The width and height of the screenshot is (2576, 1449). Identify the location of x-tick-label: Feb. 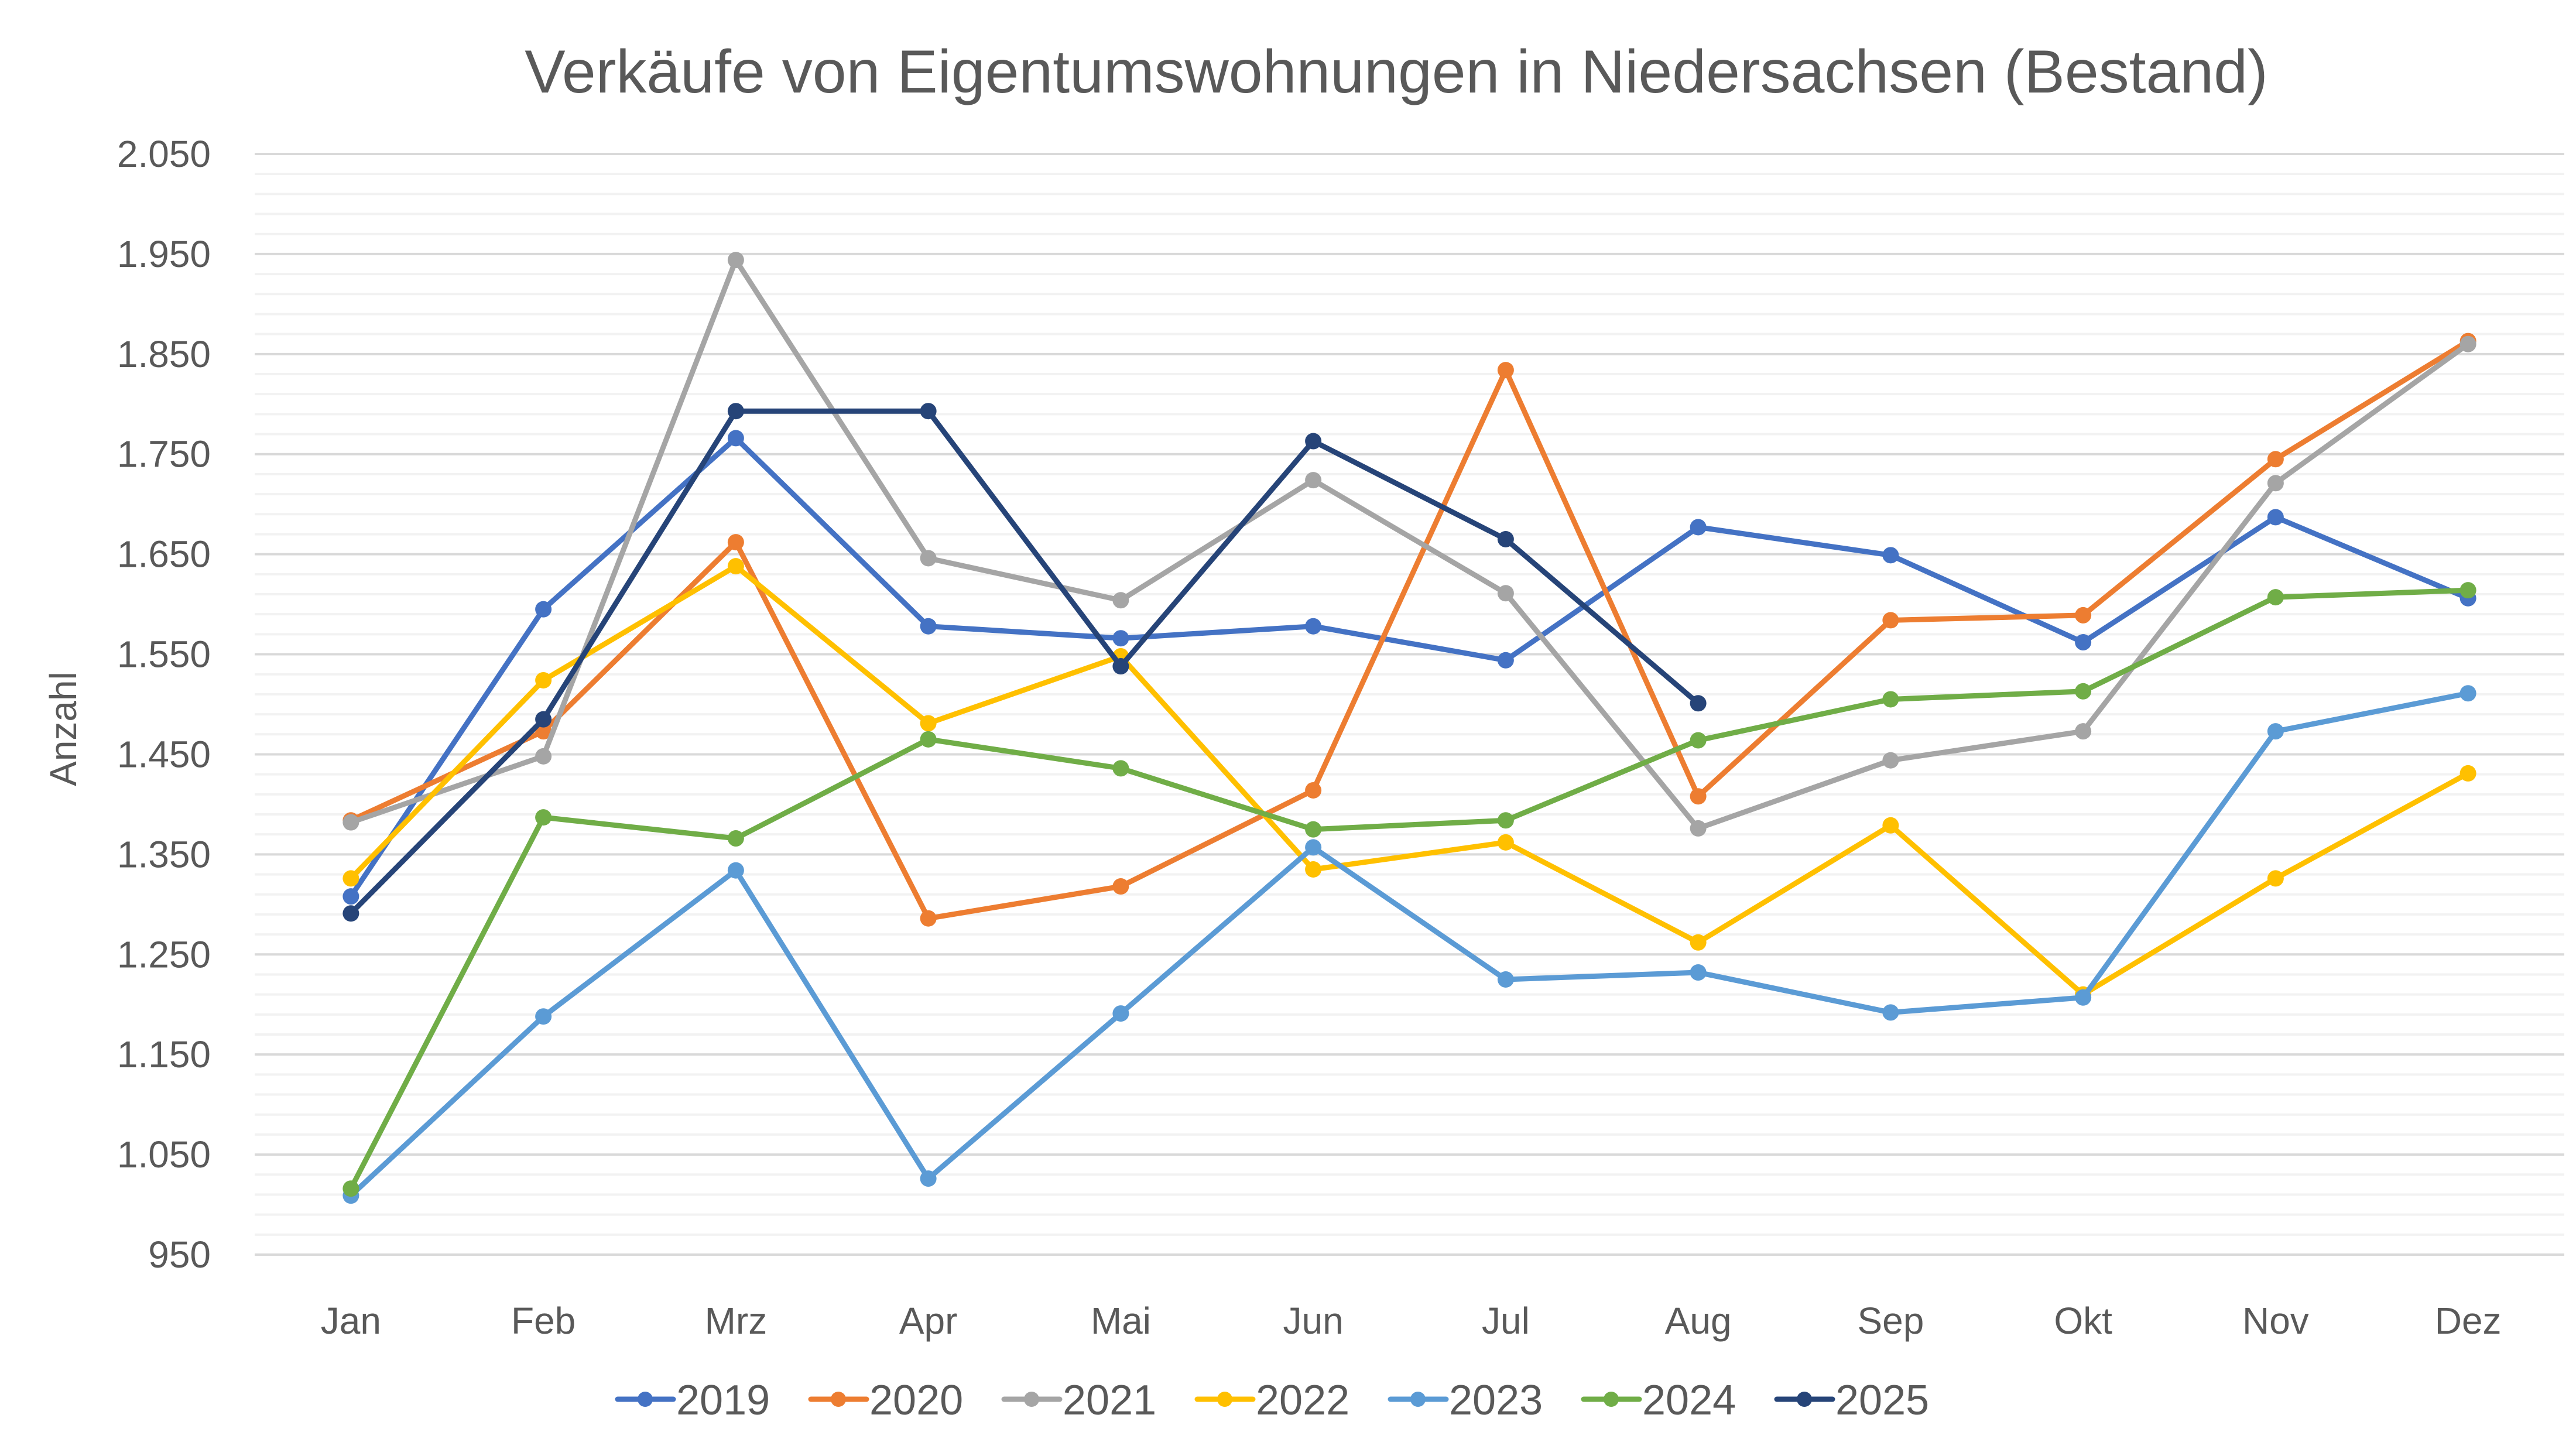
(543, 1321).